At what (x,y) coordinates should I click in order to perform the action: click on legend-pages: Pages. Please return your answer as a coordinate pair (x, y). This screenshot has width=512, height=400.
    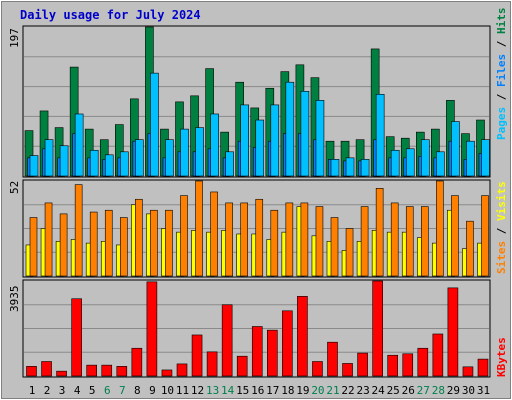
    Looking at the image, I should click on (501, 123).